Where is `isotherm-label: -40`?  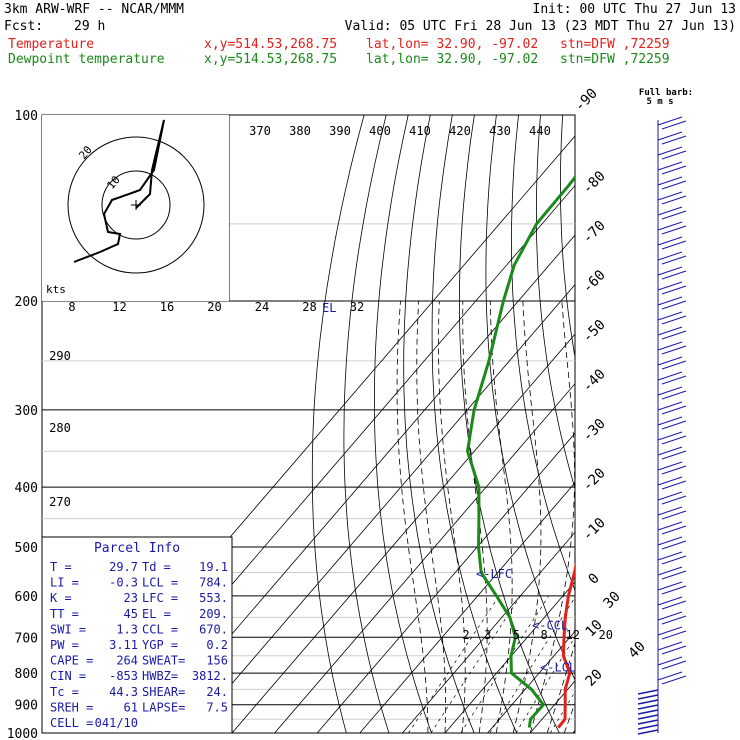 isotherm-label: -40 is located at coordinates (594, 380).